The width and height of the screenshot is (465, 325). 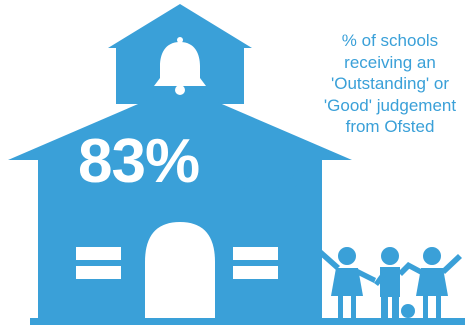 What do you see at coordinates (390, 62) in the screenshot?
I see `caption-line: receiving an` at bounding box center [390, 62].